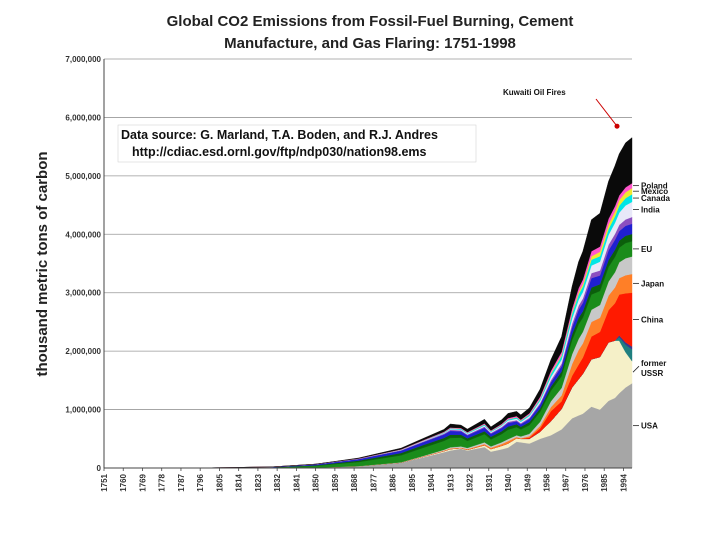 This screenshot has width=720, height=540. Describe the element at coordinates (83, 293) in the screenshot. I see `y-tick-label: 3,000,000` at that location.